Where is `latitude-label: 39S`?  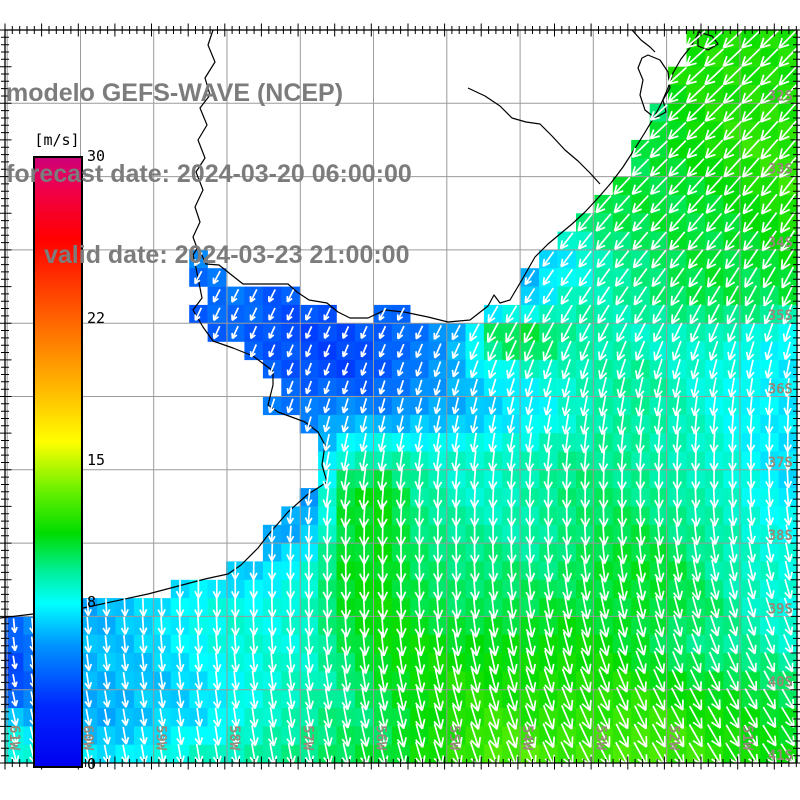 latitude-label: 39S is located at coordinates (780, 609).